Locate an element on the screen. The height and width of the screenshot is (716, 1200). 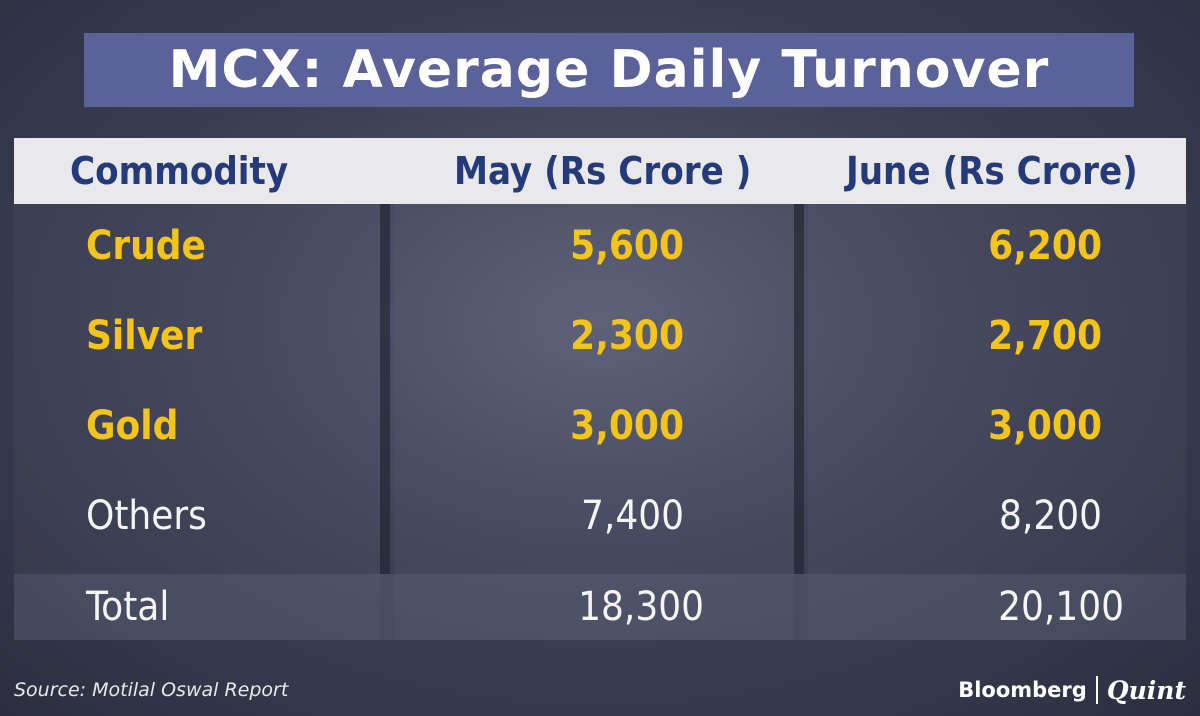
row-june-value: 2,700 is located at coordinates (1045, 336).